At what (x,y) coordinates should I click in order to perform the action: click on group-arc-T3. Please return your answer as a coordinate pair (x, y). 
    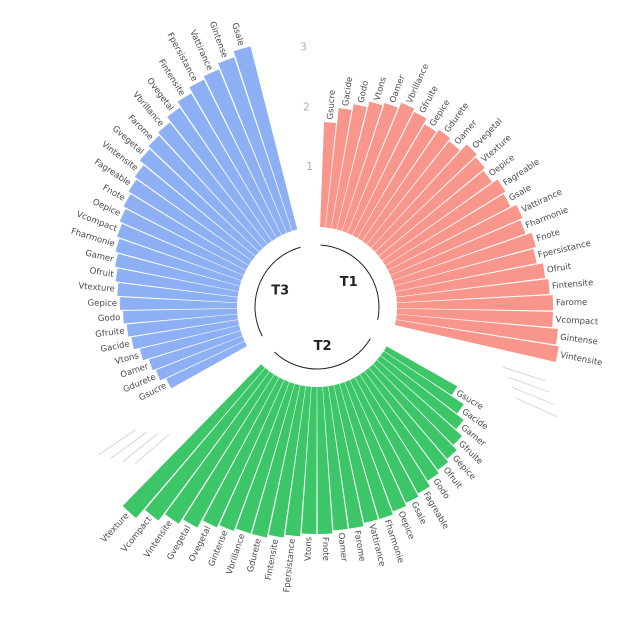
    Looking at the image, I should click on (277, 291).